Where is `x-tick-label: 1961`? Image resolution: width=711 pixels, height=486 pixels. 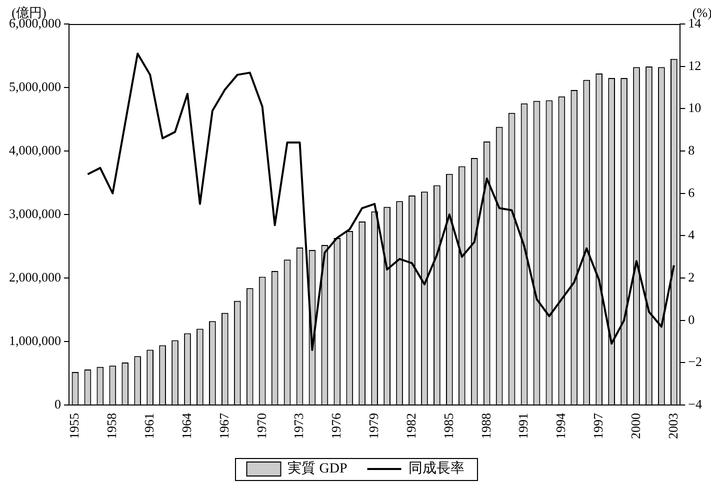
x-tick-label: 1961 is located at coordinates (148, 426).